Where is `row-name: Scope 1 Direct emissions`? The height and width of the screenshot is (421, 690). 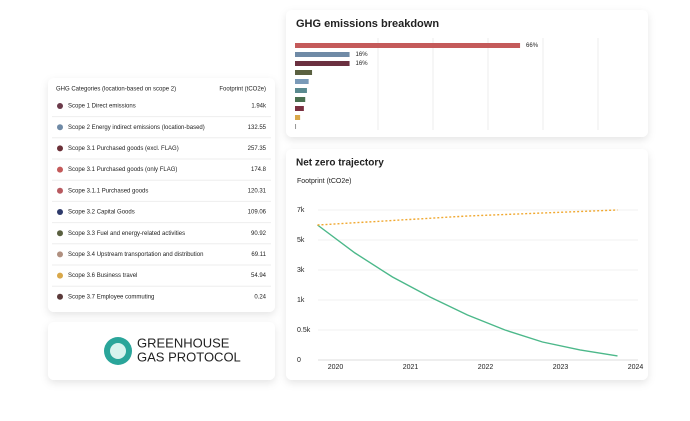 row-name: Scope 1 Direct emissions is located at coordinates (102, 107).